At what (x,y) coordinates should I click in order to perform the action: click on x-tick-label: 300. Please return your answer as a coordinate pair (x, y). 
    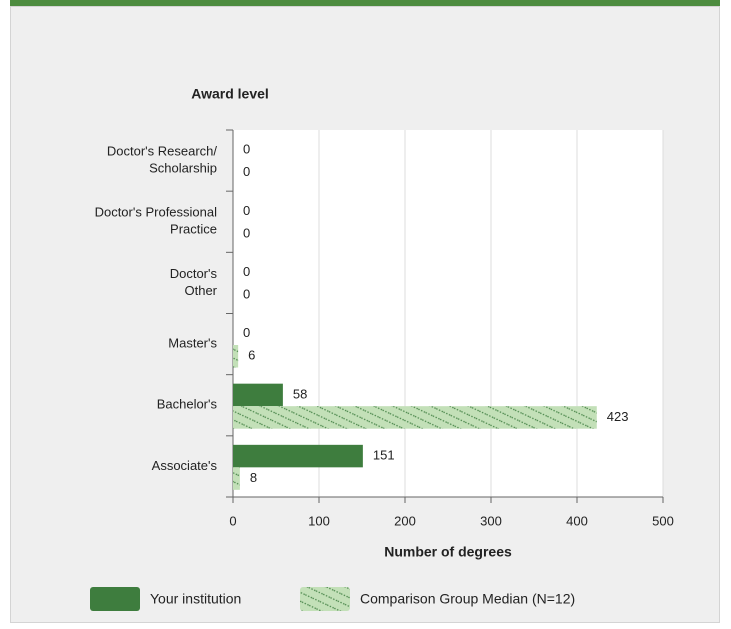
    Looking at the image, I should click on (491, 520).